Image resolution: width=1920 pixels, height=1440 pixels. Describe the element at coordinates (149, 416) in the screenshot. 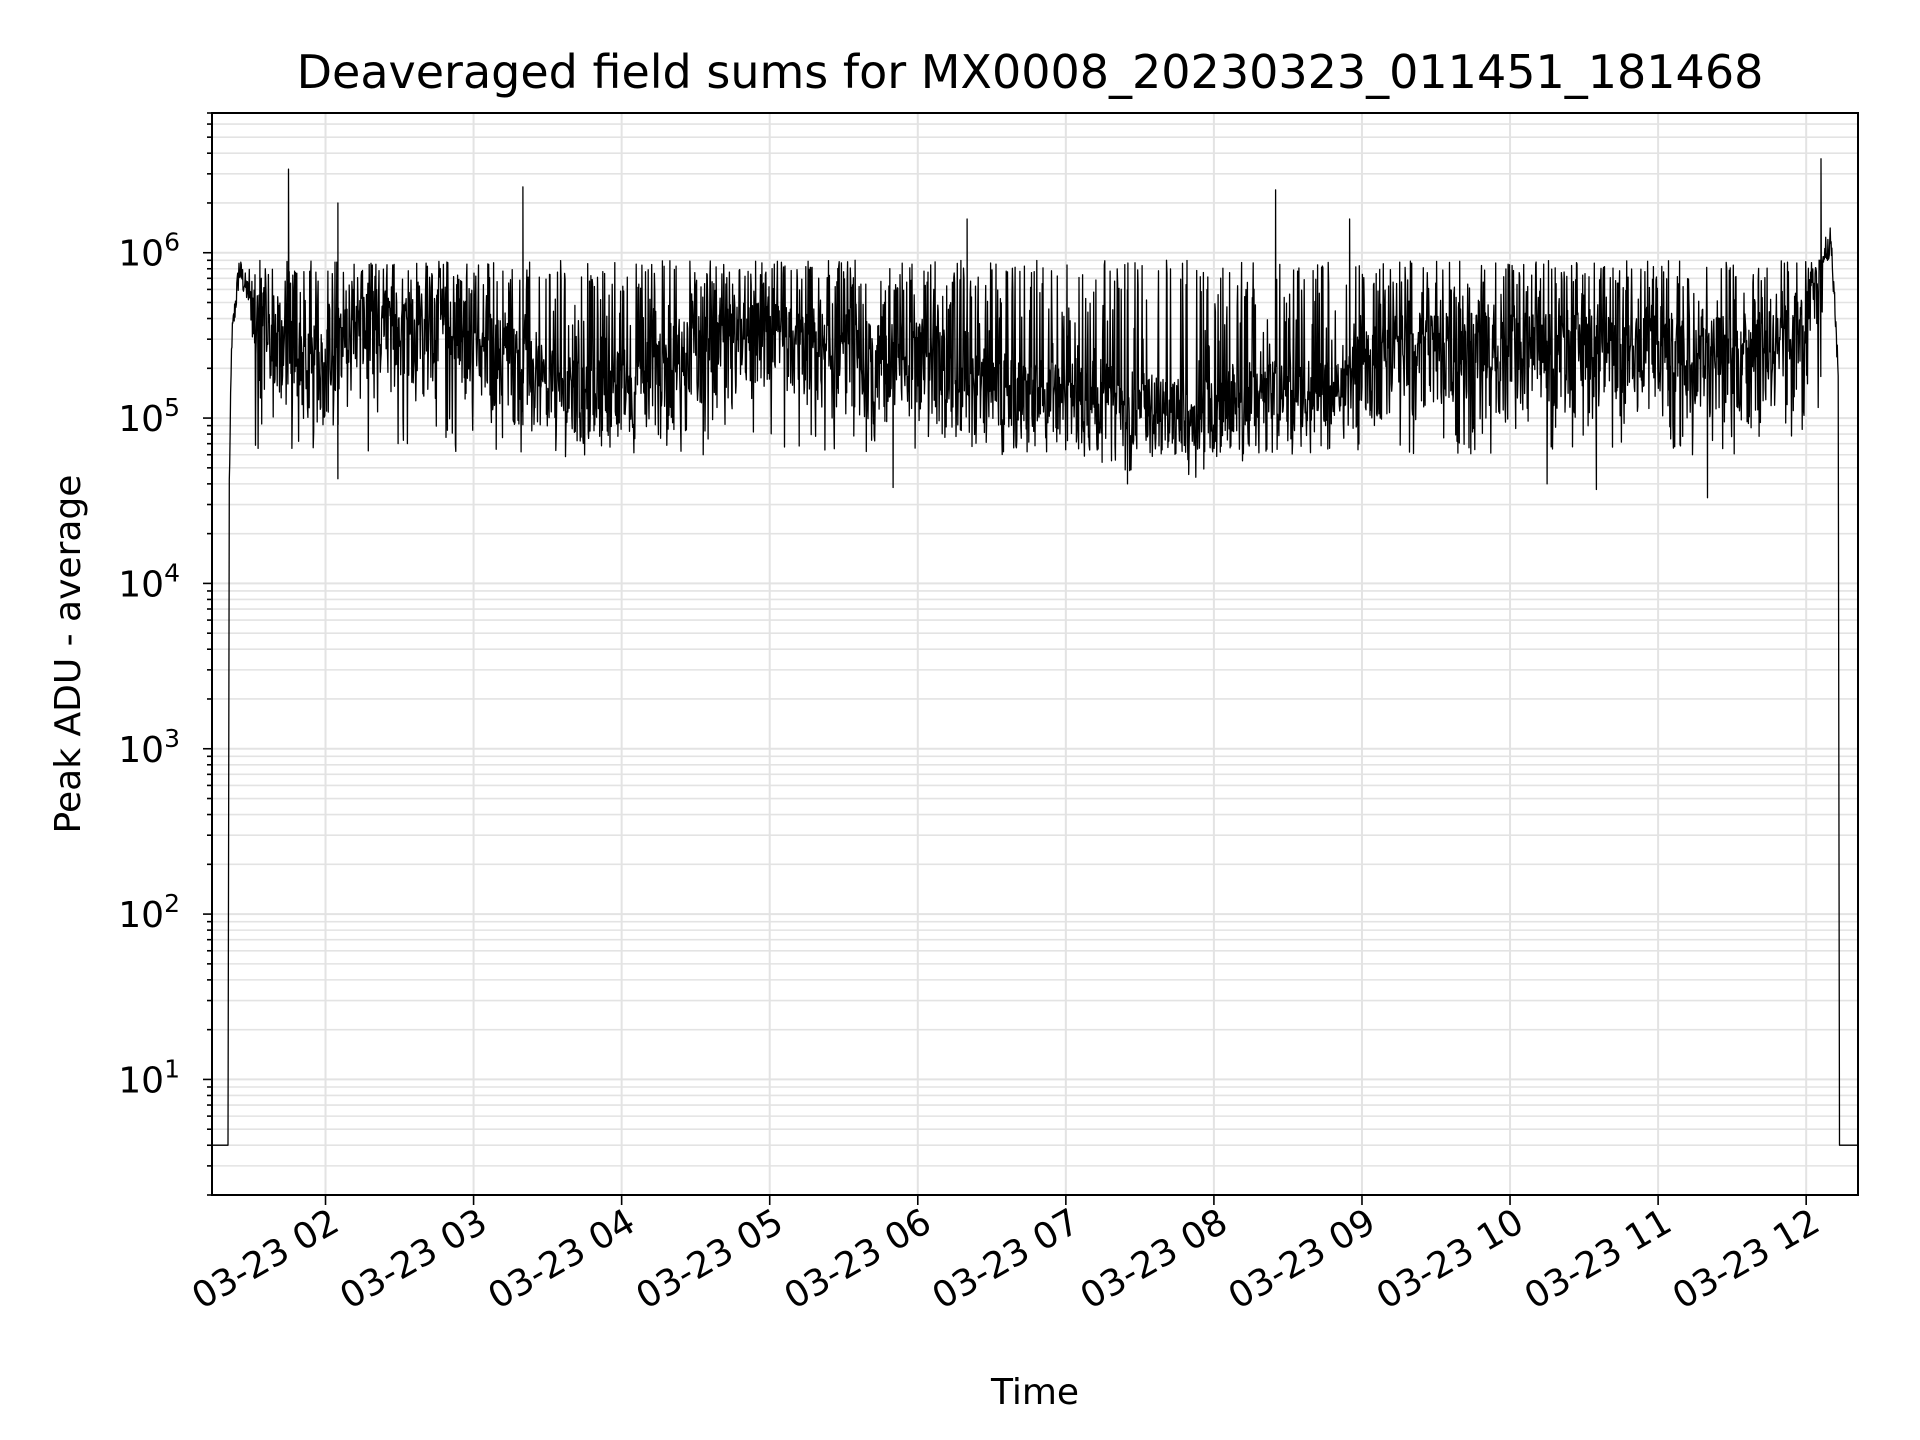

I see `y-tick-label: 10⁵` at that location.